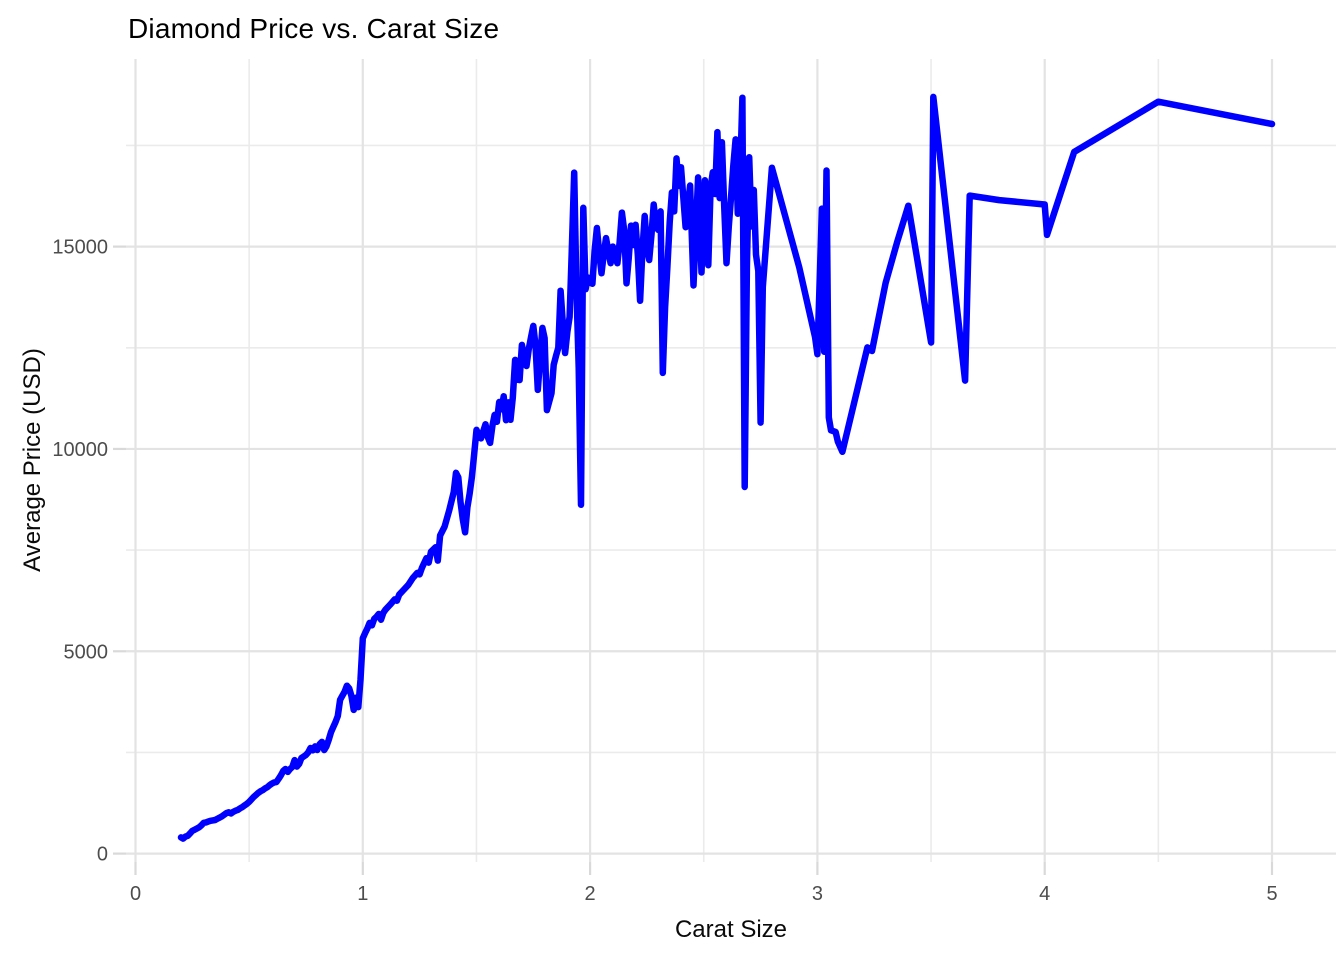 This screenshot has height=960, width=1344. I want to click on y-tick-label: 15000, so click(80, 248).